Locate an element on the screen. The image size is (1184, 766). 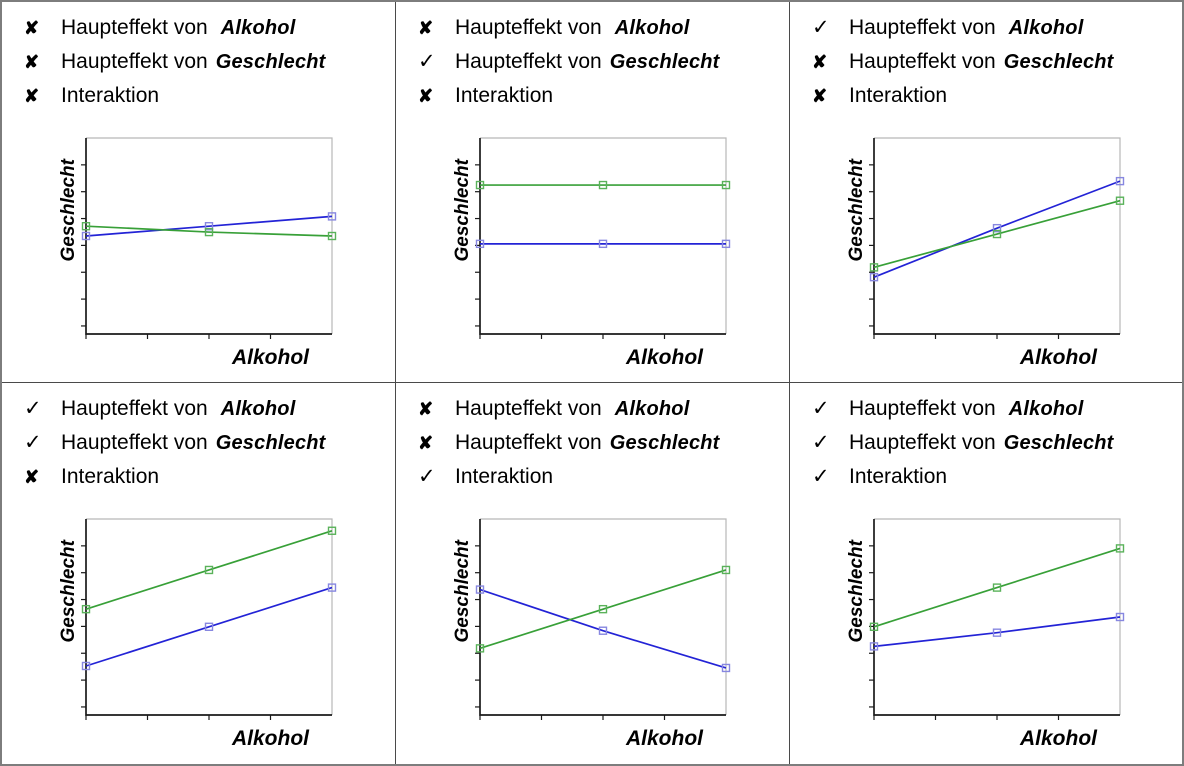
effect-row-alkohol: ✘ Haupteffekt von Alkohol is located at coordinates (569, 409).